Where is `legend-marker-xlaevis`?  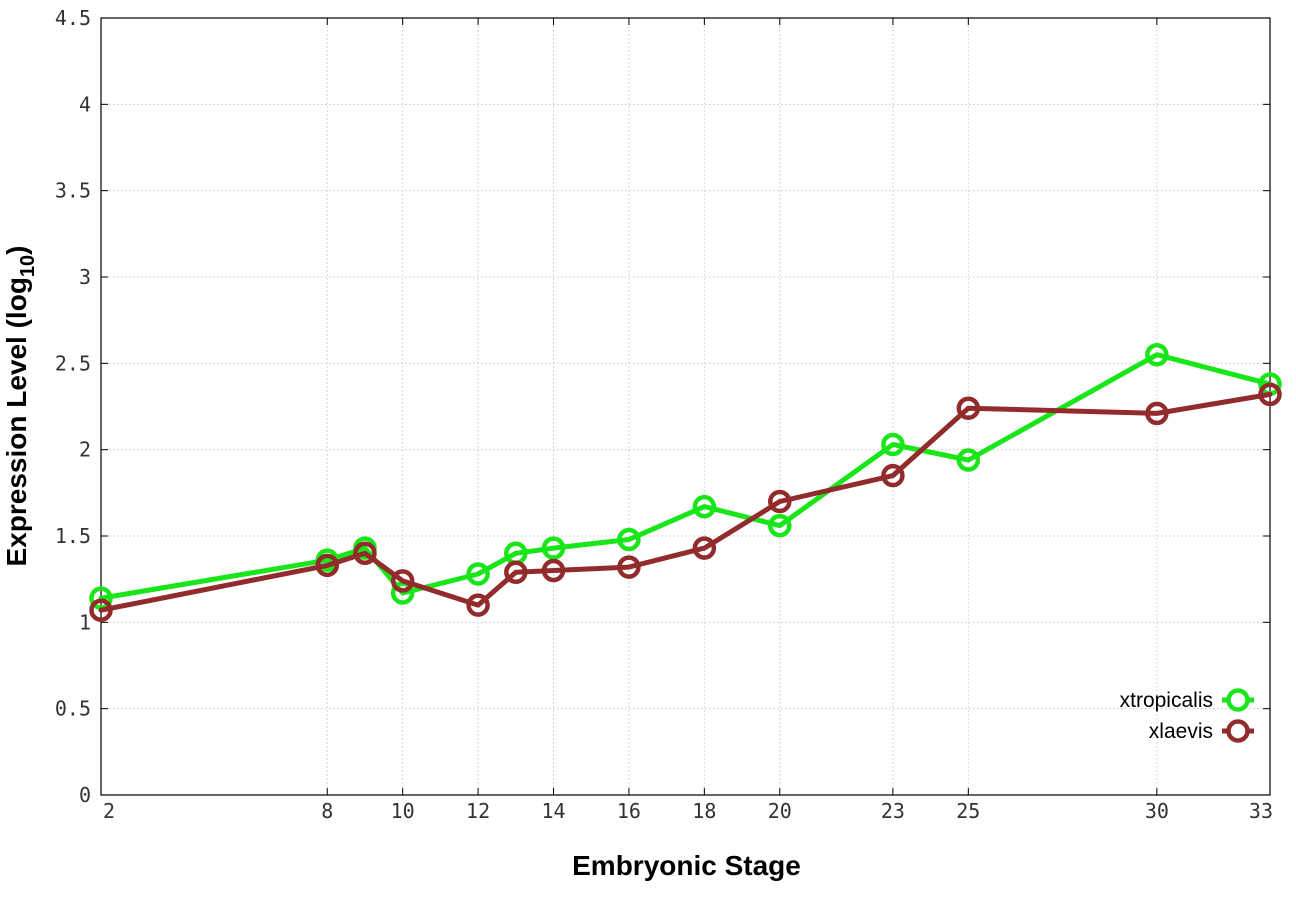
legend-marker-xlaevis is located at coordinates (1238, 731).